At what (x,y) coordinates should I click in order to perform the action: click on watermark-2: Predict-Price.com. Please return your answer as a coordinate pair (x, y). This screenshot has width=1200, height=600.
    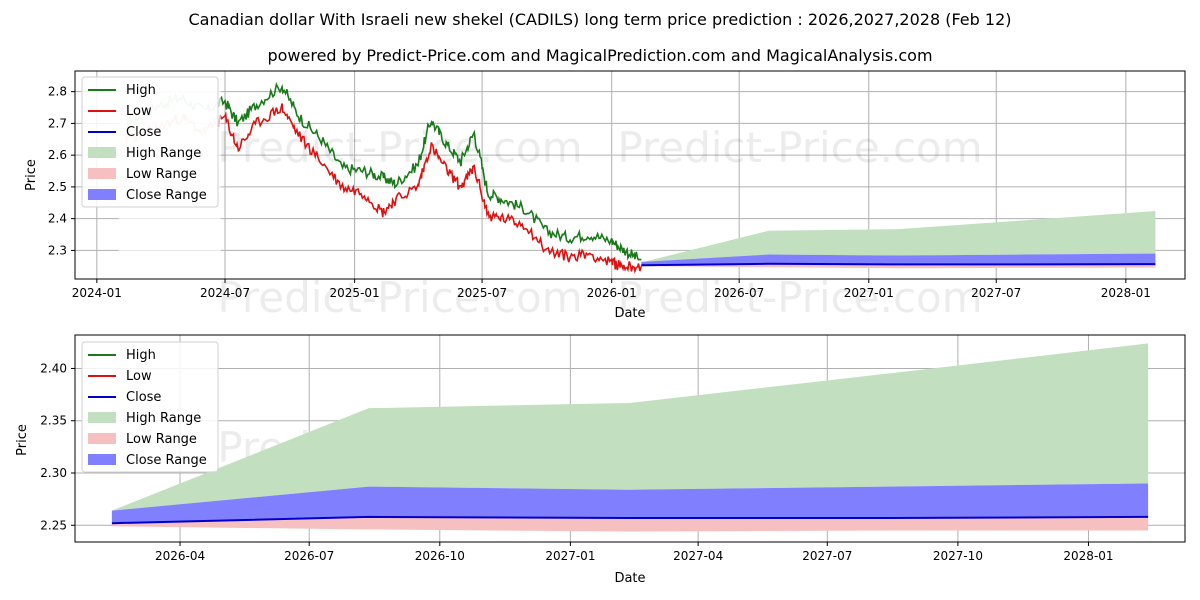
    Looking at the image, I should click on (799, 147).